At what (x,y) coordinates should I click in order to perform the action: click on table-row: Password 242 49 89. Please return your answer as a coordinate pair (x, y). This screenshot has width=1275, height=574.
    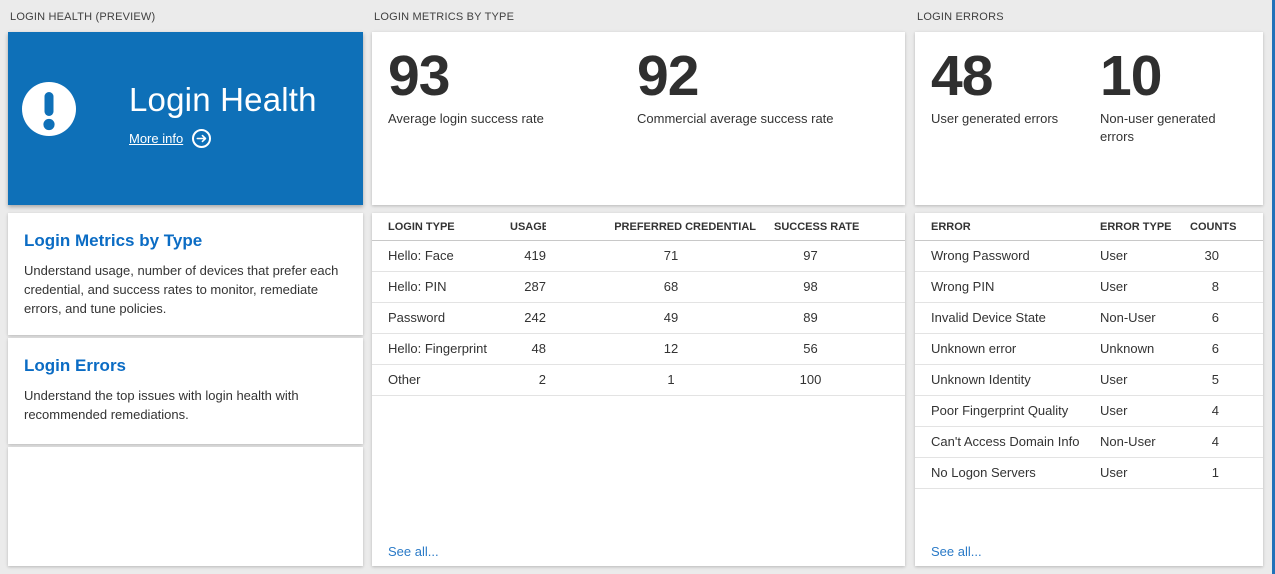
    Looking at the image, I should click on (638, 318).